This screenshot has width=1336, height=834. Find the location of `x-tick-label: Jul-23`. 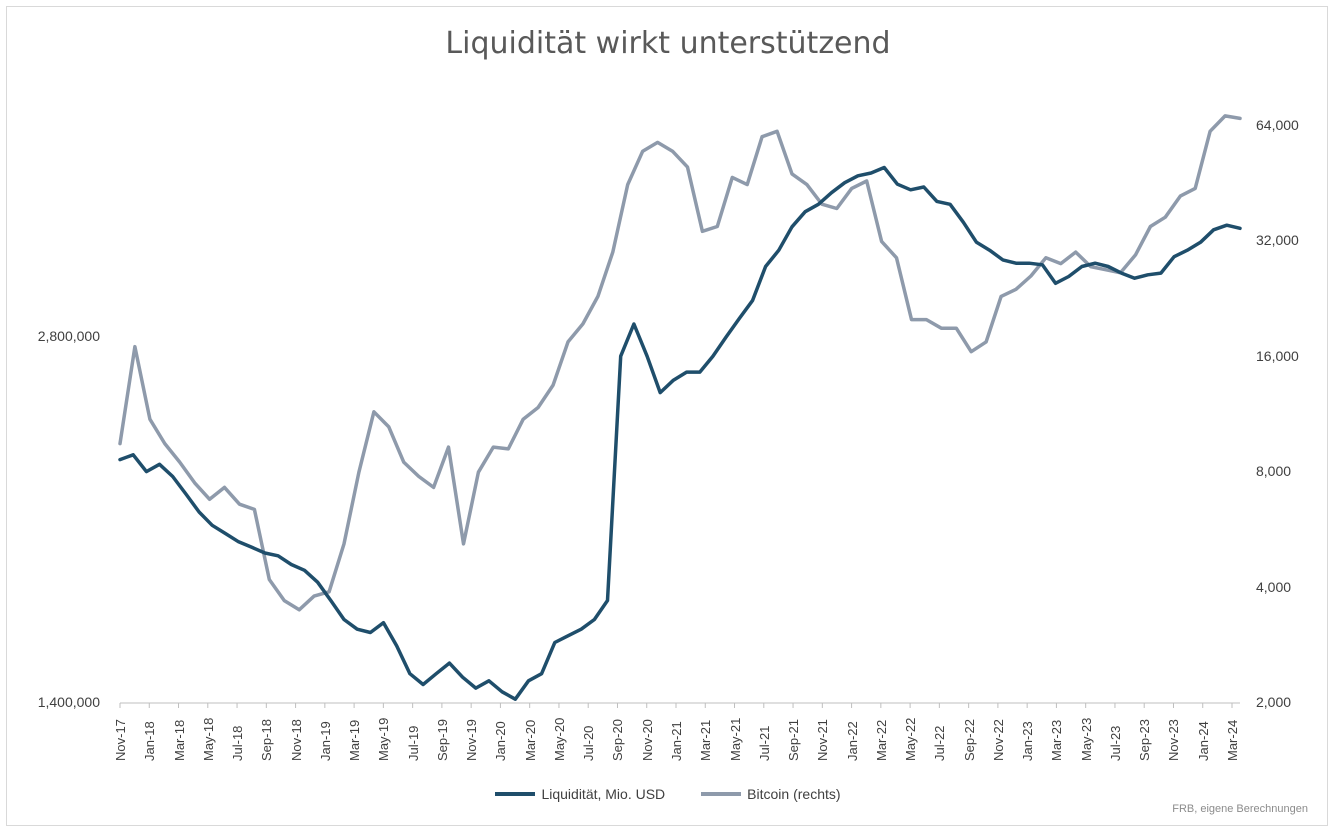

x-tick-label: Jul-23 is located at coordinates (1115, 743).